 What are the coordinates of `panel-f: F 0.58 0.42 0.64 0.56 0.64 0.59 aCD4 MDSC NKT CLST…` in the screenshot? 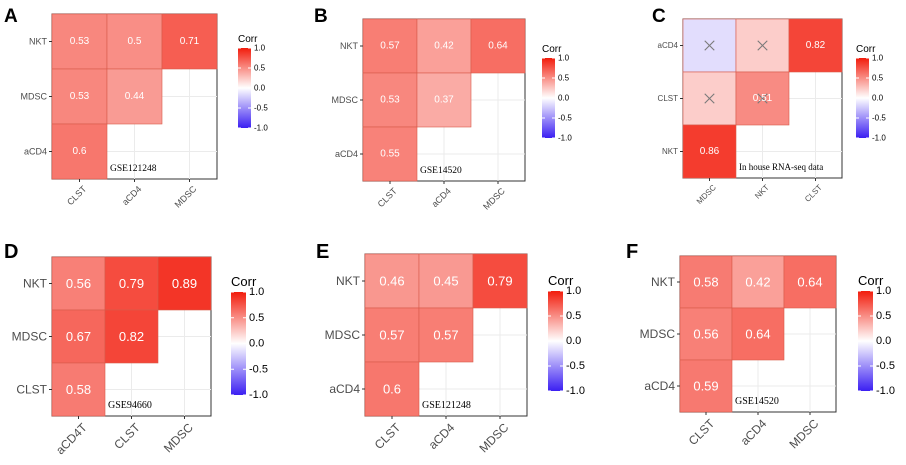 It's located at (760, 346).